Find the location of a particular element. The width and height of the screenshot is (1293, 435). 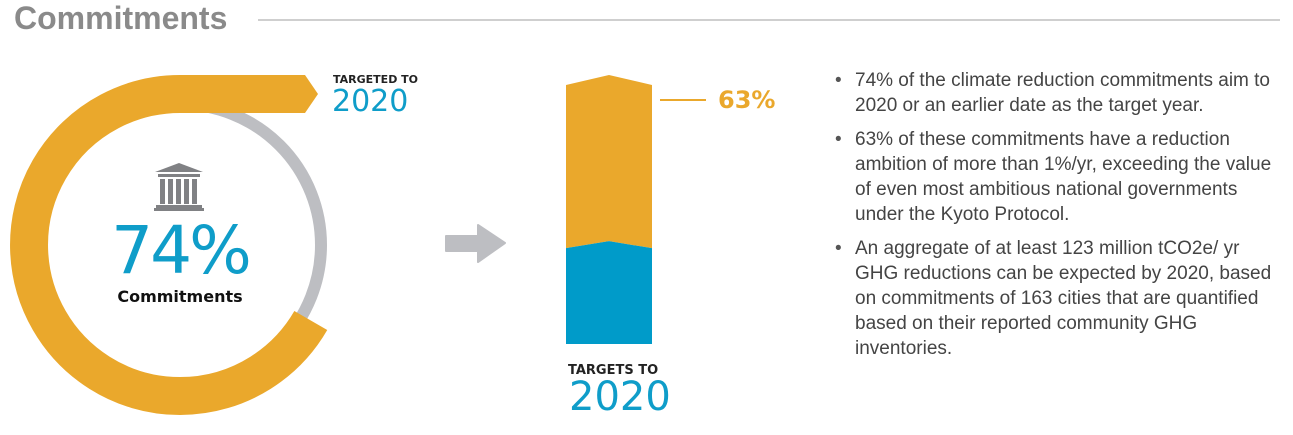

bar-caption-year: 2020 is located at coordinates (620, 397).